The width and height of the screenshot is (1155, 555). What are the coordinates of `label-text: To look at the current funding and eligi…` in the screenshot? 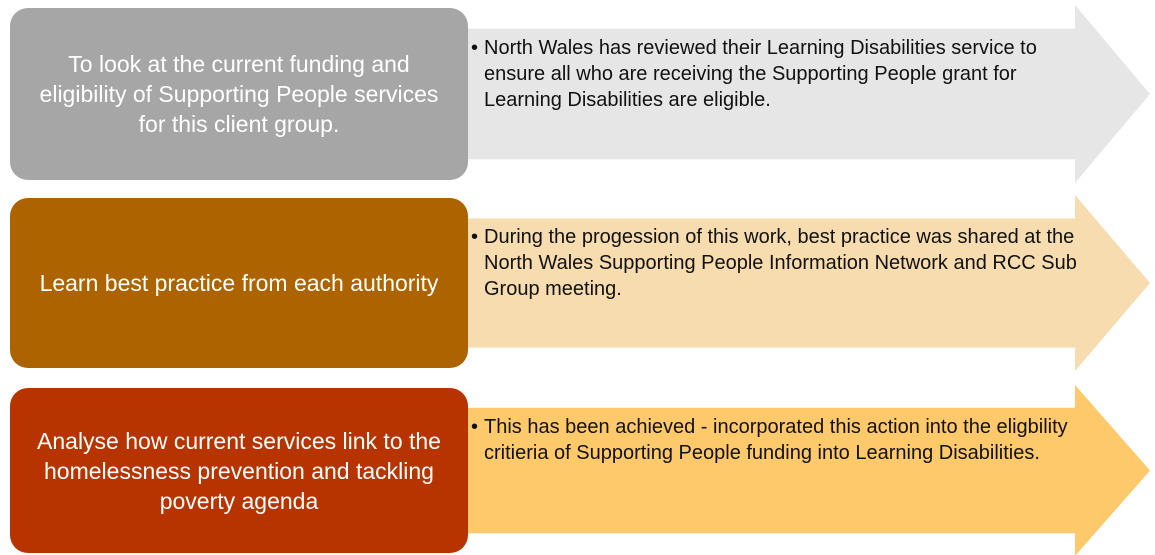 It's located at (239, 94).